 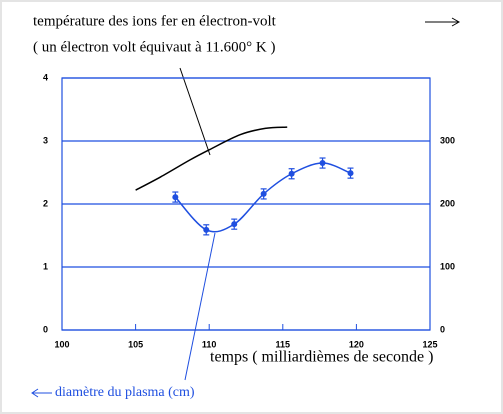 I want to click on y2-tick-label: 200, so click(x=447, y=203).